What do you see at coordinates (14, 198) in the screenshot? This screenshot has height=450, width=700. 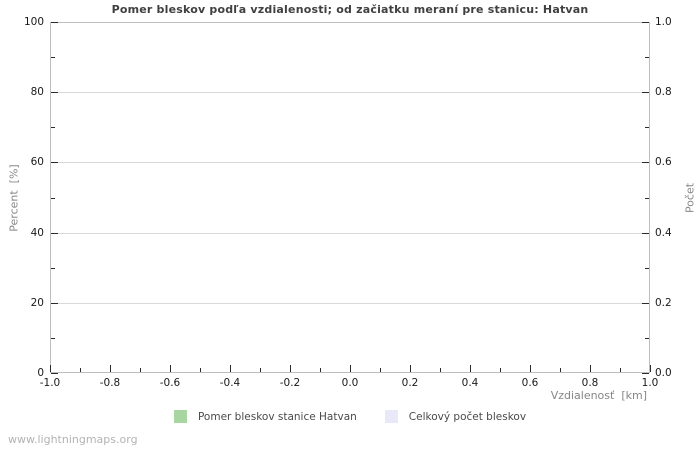 I see `y-axis-label-left: Percent [%]` at bounding box center [14, 198].